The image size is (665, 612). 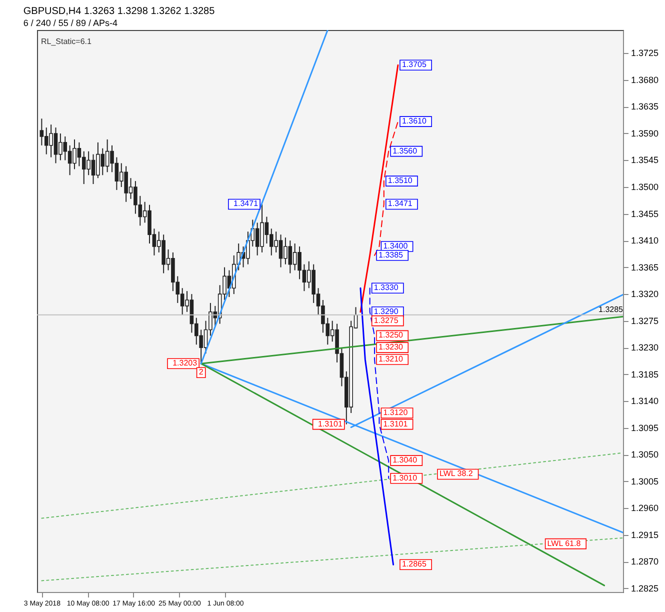 What do you see at coordinates (70, 23) in the screenshot?
I see `chart-subtitle: 6 / 240 / 55 / 89 / APs-4` at bounding box center [70, 23].